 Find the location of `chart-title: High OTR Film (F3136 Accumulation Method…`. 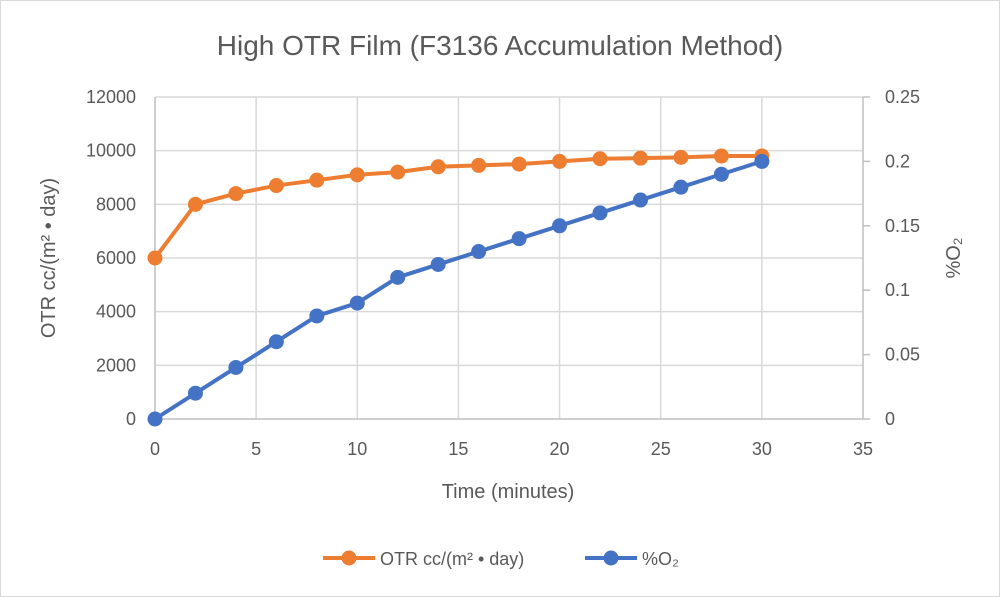

chart-title: High OTR Film (F3136 Accumulation Method… is located at coordinates (500, 45).